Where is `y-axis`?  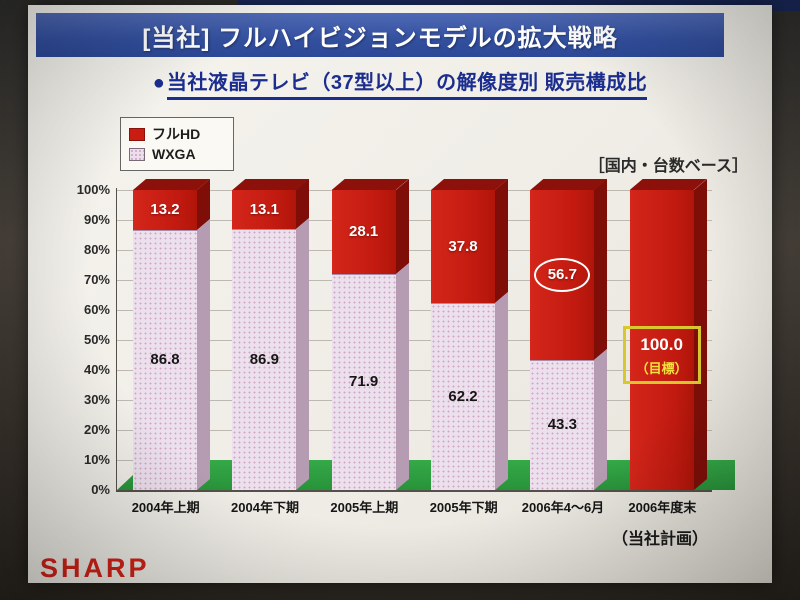
y-axis is located at coordinates (116, 339).